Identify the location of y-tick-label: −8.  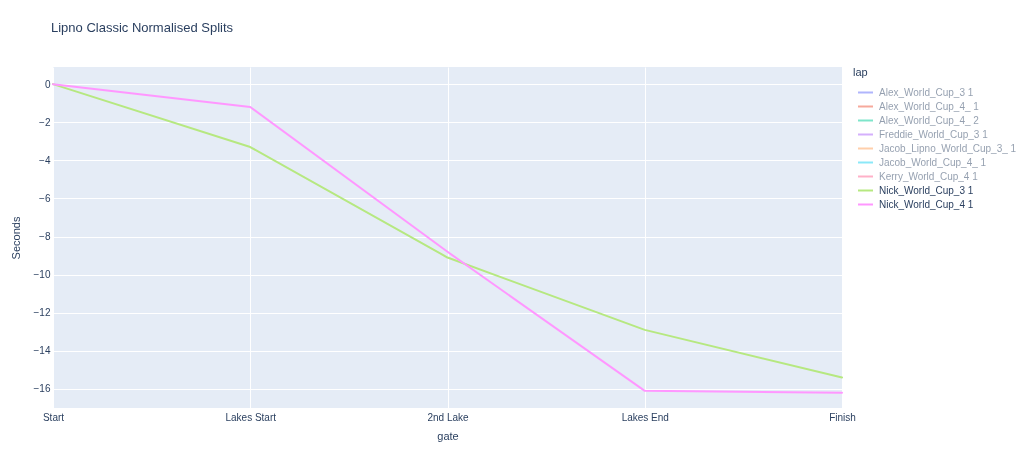
(45, 237).